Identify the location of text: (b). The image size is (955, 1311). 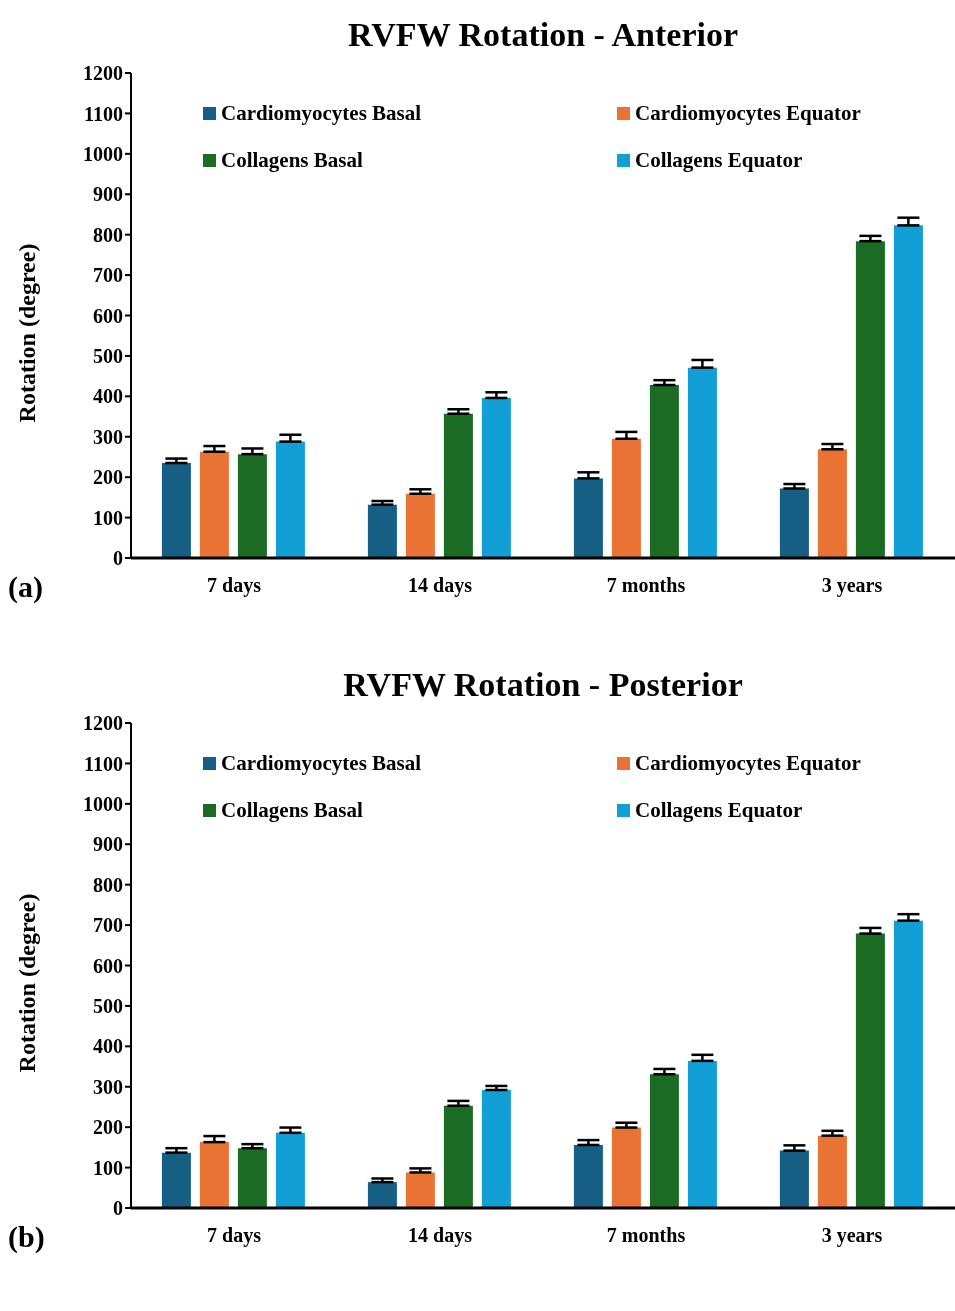
(26, 1237).